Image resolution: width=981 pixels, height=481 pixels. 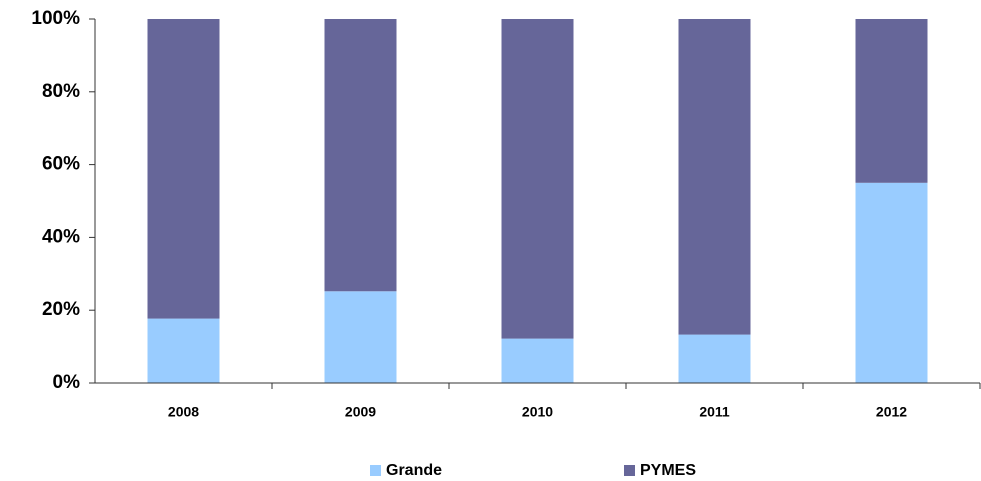 I want to click on legend-label: PYMES, so click(x=668, y=470).